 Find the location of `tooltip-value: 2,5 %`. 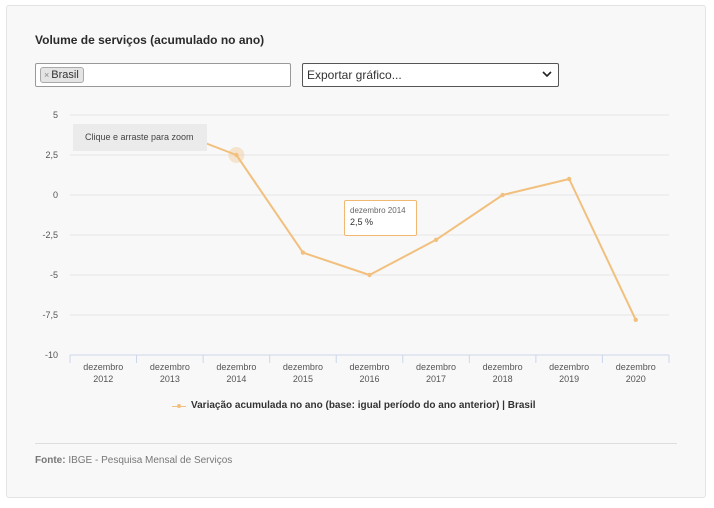

tooltip-value: 2,5 % is located at coordinates (362, 222).